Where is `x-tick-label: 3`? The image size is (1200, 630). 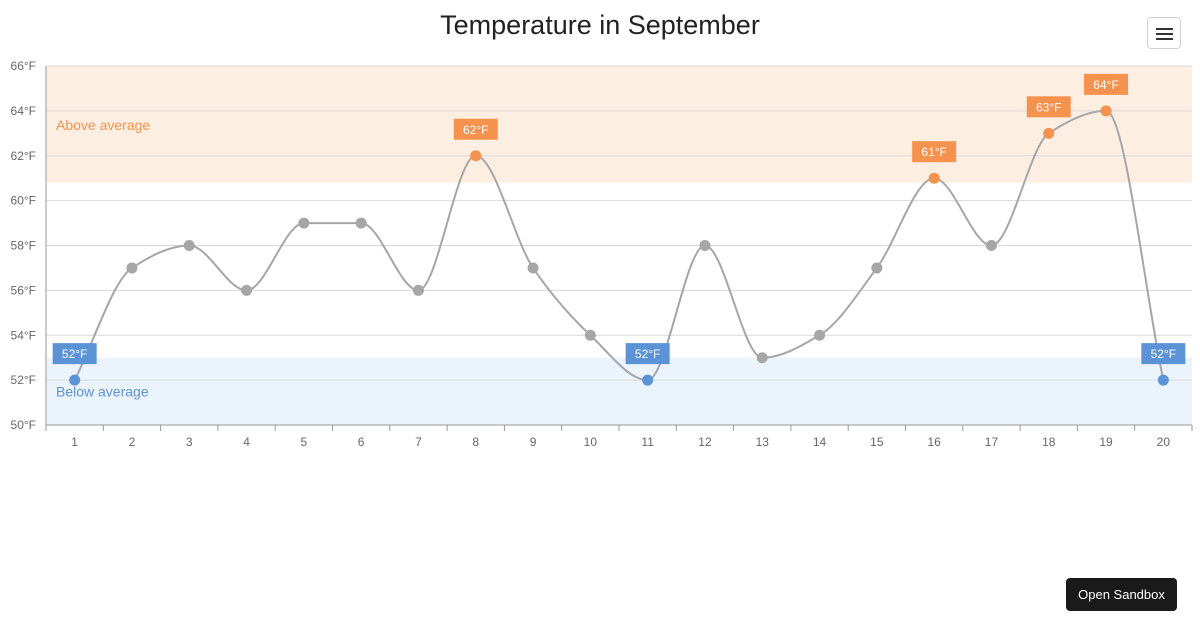 x-tick-label: 3 is located at coordinates (189, 442).